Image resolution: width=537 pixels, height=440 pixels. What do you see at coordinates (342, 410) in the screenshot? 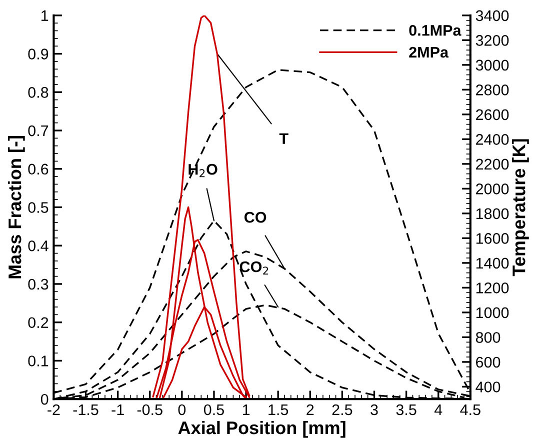
I see `x-tick-label: 2.5` at bounding box center [342, 410].